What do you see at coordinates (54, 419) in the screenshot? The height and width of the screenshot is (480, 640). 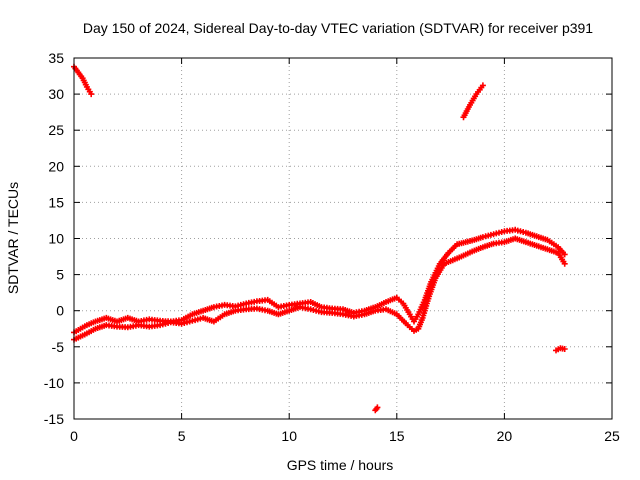 I see `y-tick-label: -15` at bounding box center [54, 419].